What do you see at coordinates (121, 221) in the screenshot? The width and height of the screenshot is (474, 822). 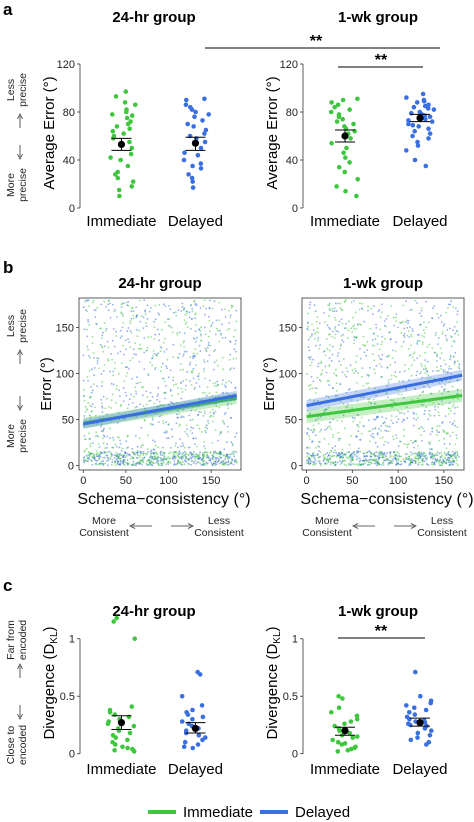 I see `x-category-label: Immediate` at bounding box center [121, 221].